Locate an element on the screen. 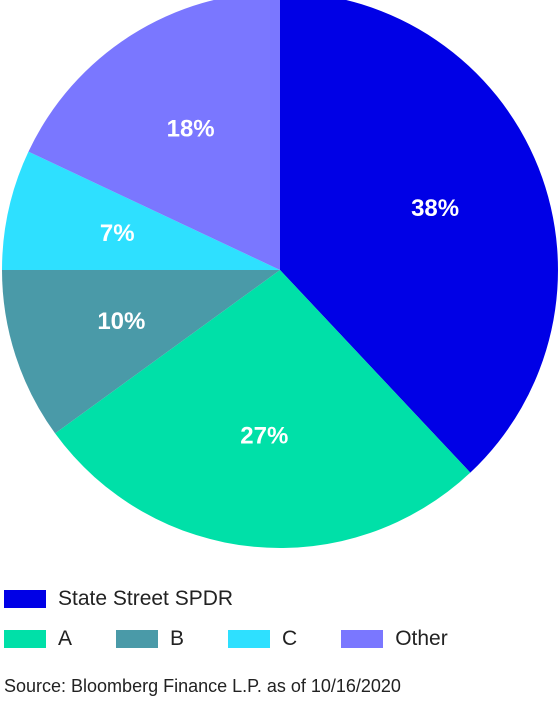 This screenshot has width=560, height=706. legend-item-a: A is located at coordinates (38, 639).